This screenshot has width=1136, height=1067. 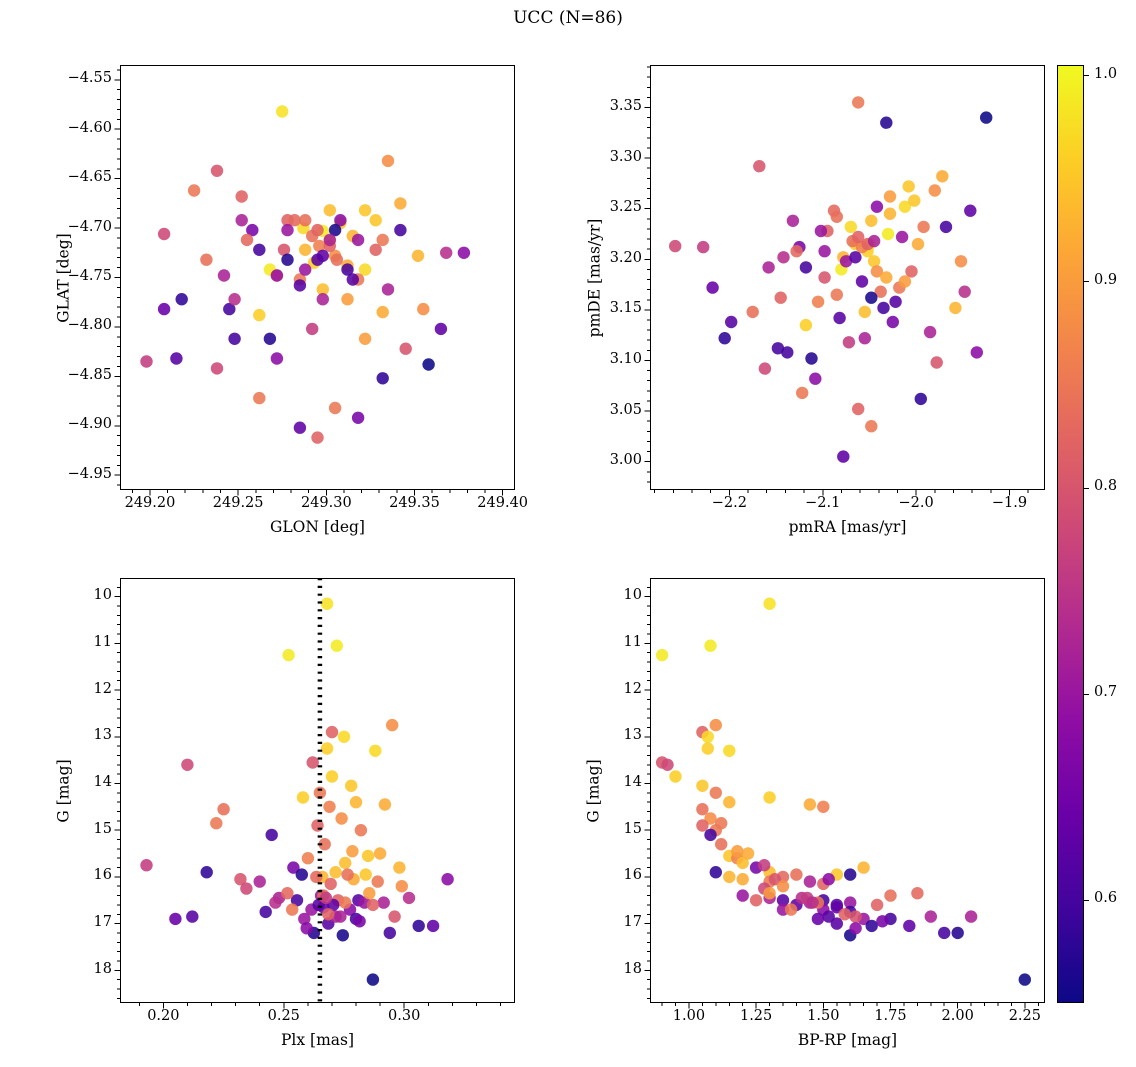 What do you see at coordinates (1106, 692) in the screenshot?
I see `colorbar-tick-label: 0.7` at bounding box center [1106, 692].